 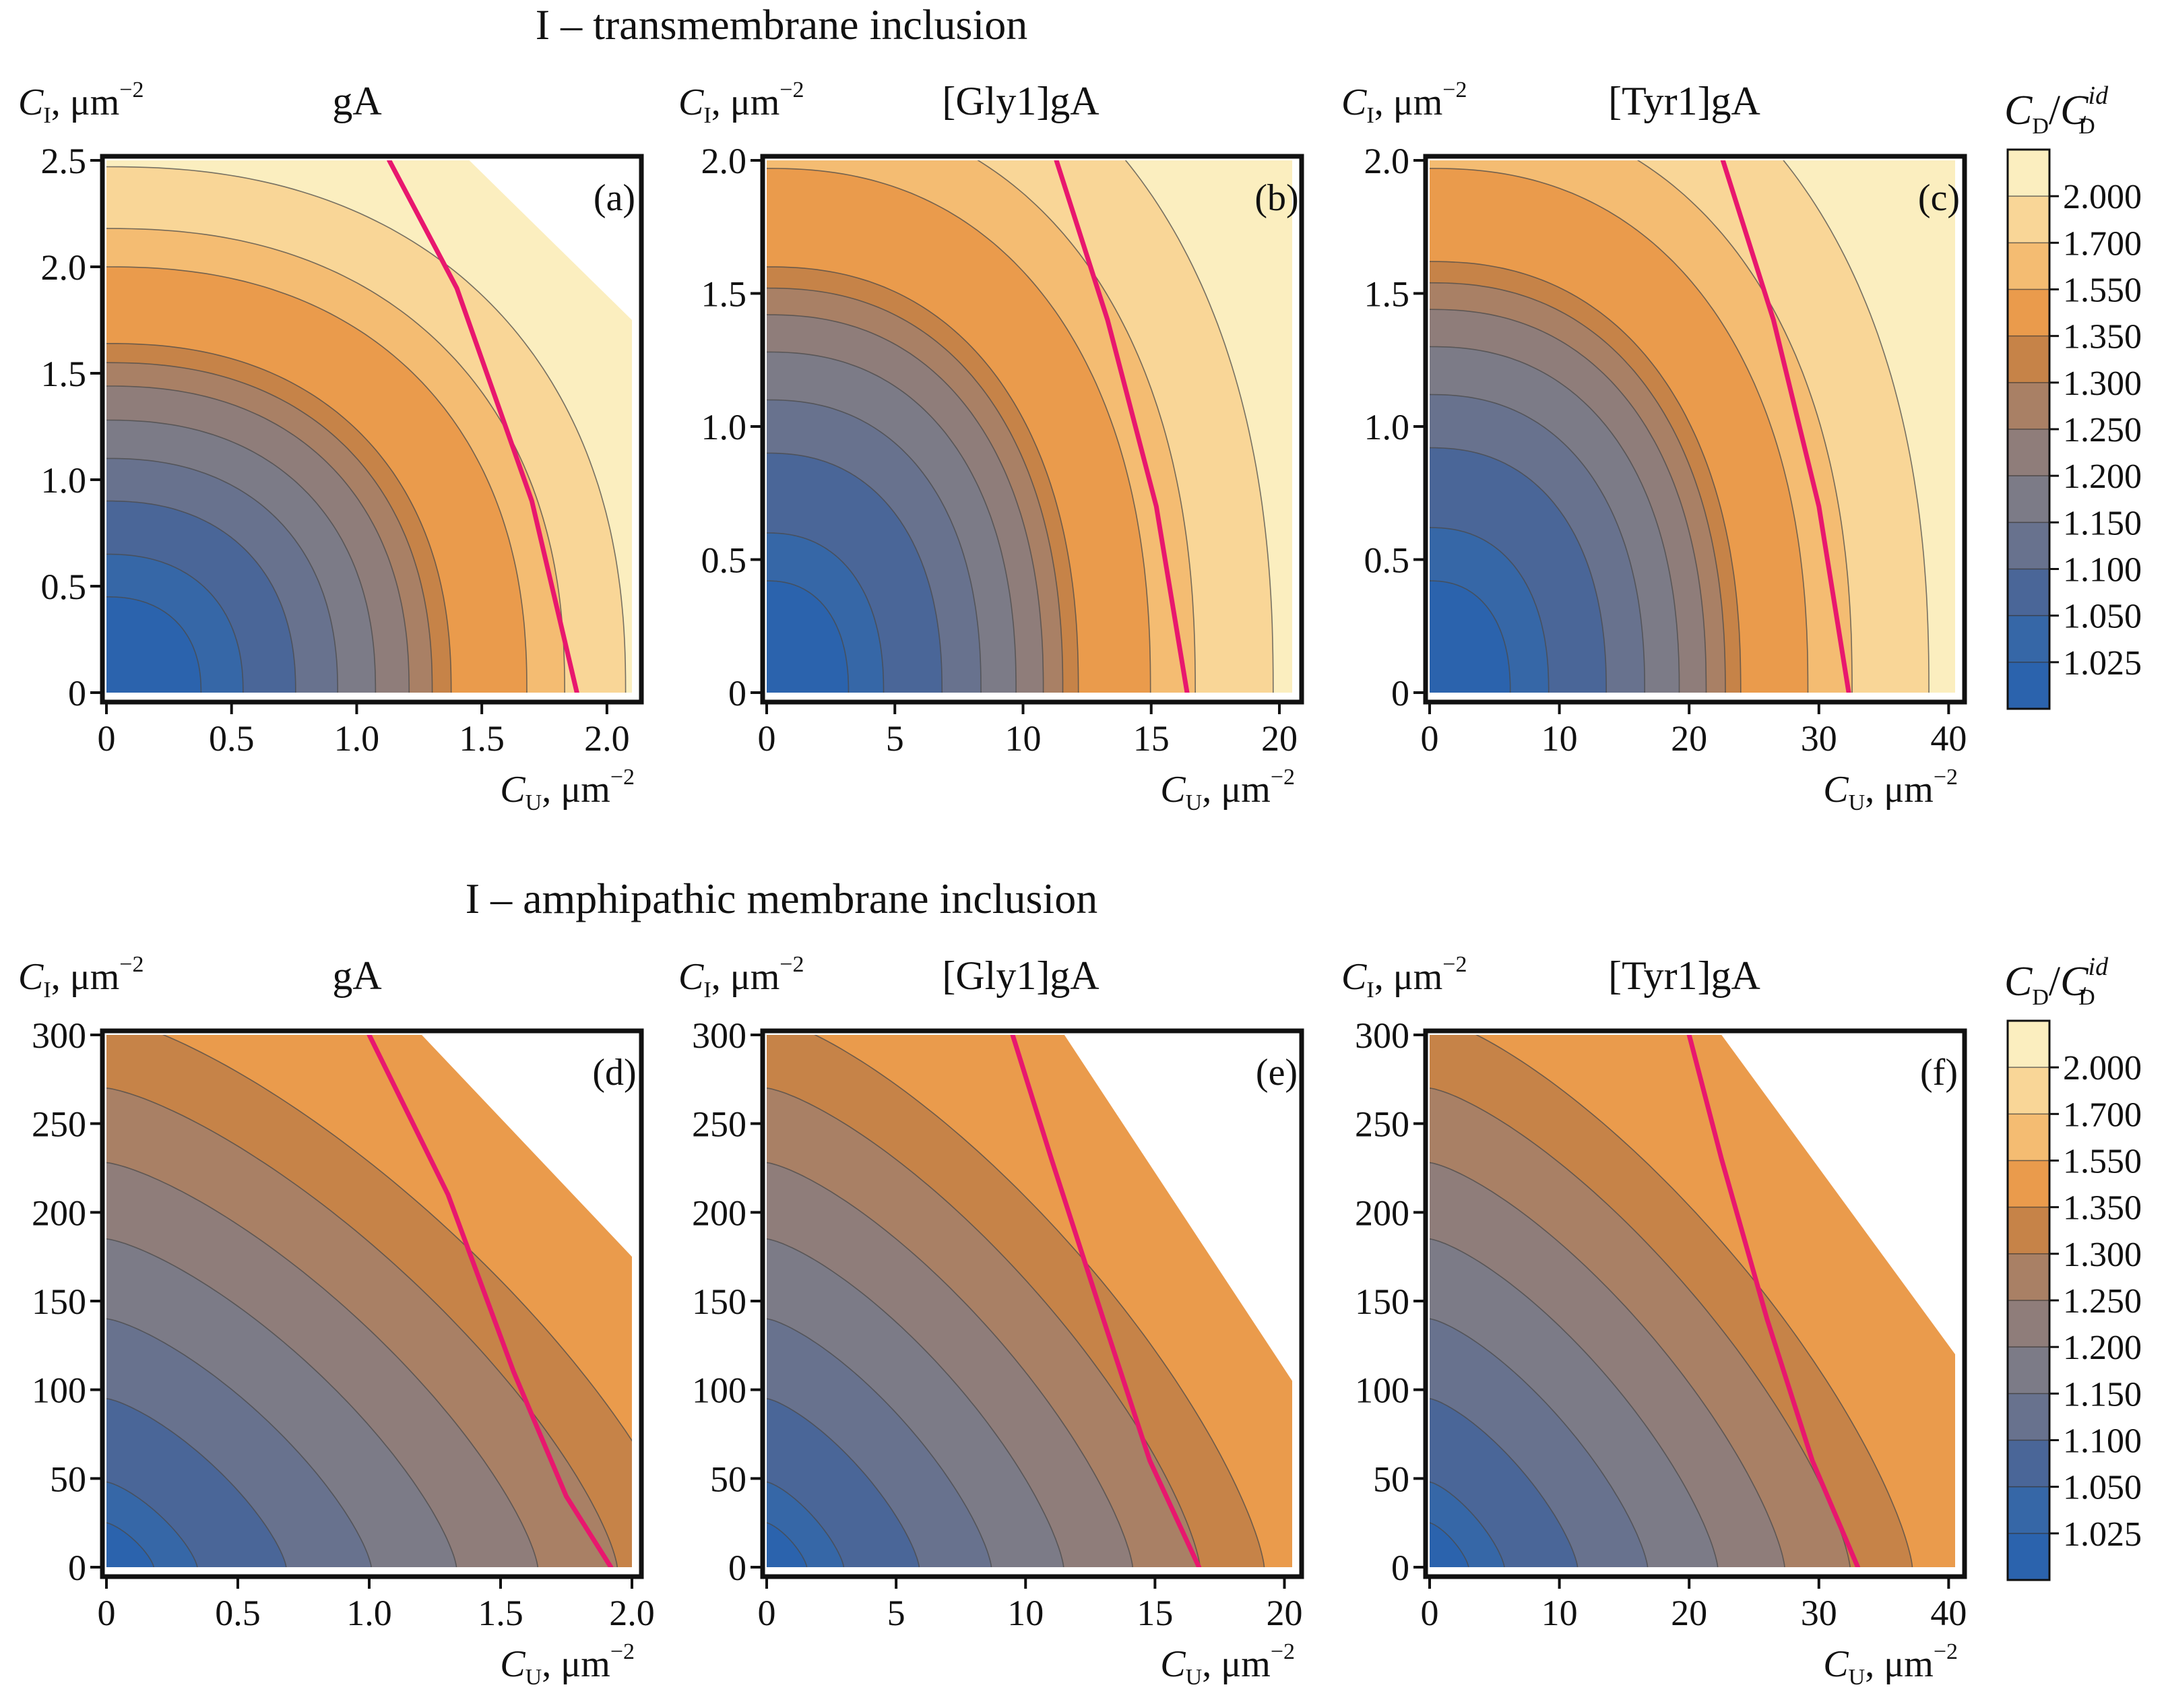 I want to click on panel-b: 0 5 10 15 20 0 0.5 1.0 1.5 2.0 CI, μm−2 CU, μm−2, so click(x=991, y=446).